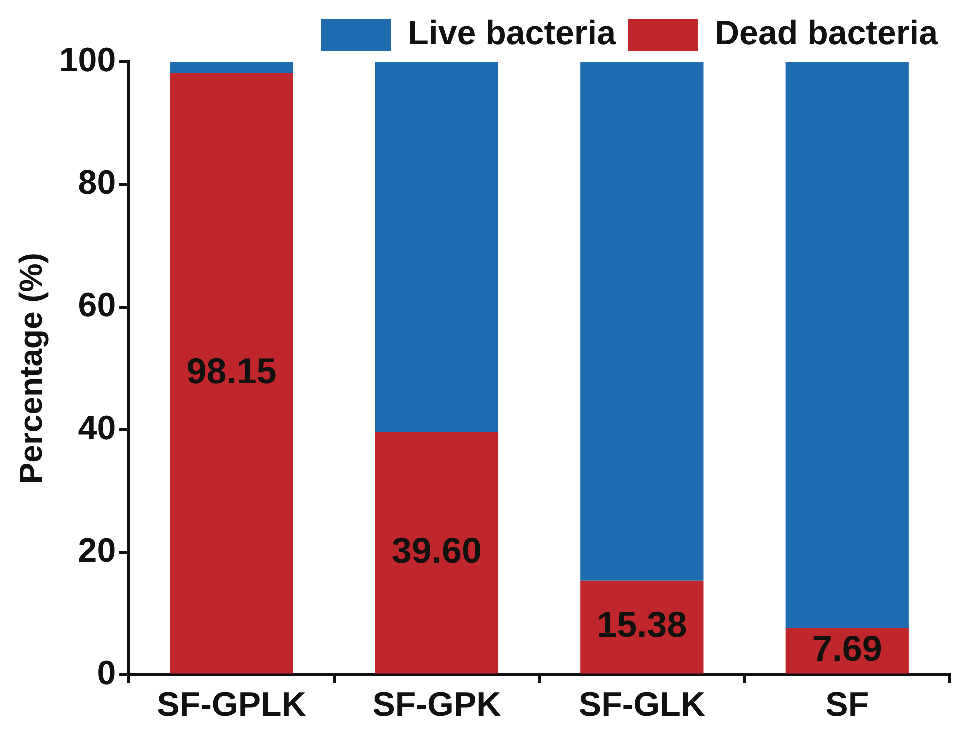 The width and height of the screenshot is (960, 736). I want to click on data-label: 7.69, so click(847, 648).